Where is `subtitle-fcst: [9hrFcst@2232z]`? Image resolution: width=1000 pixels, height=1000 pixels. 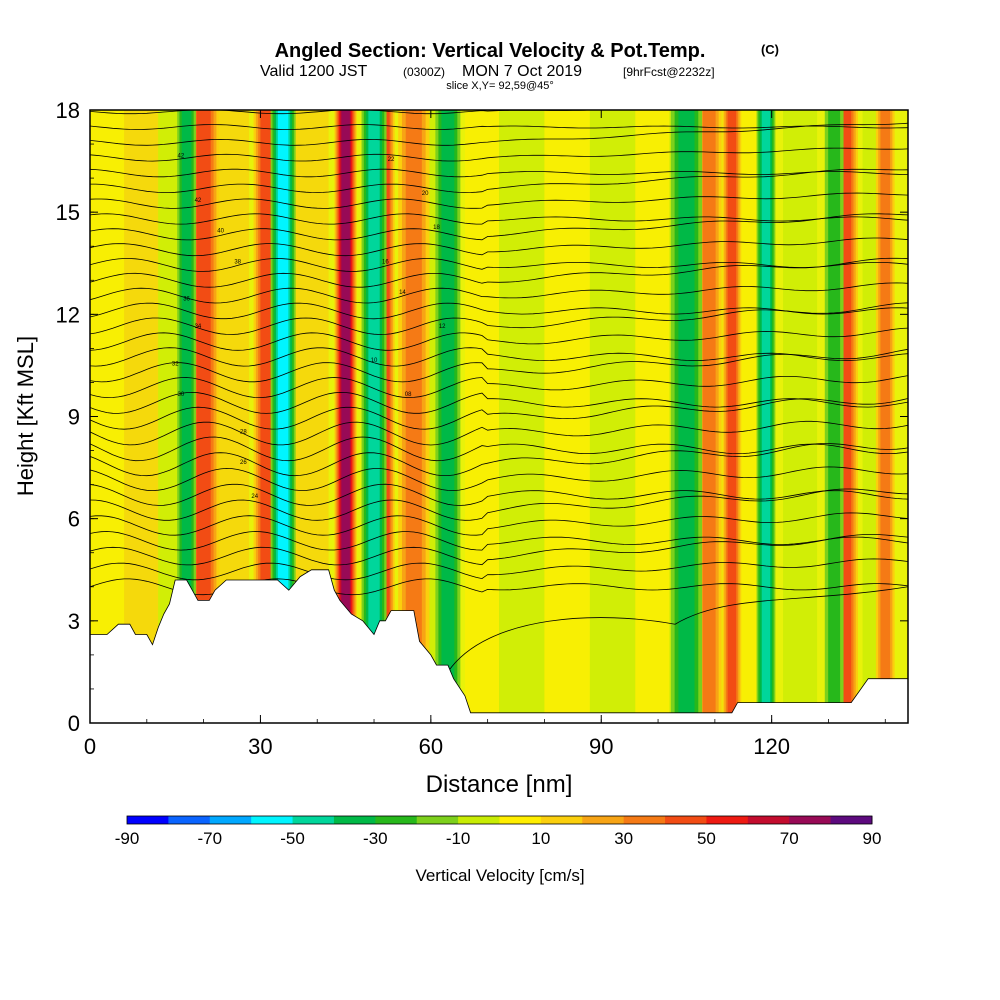
subtitle-fcst: [9hrFcst@2232z] is located at coordinates (669, 72).